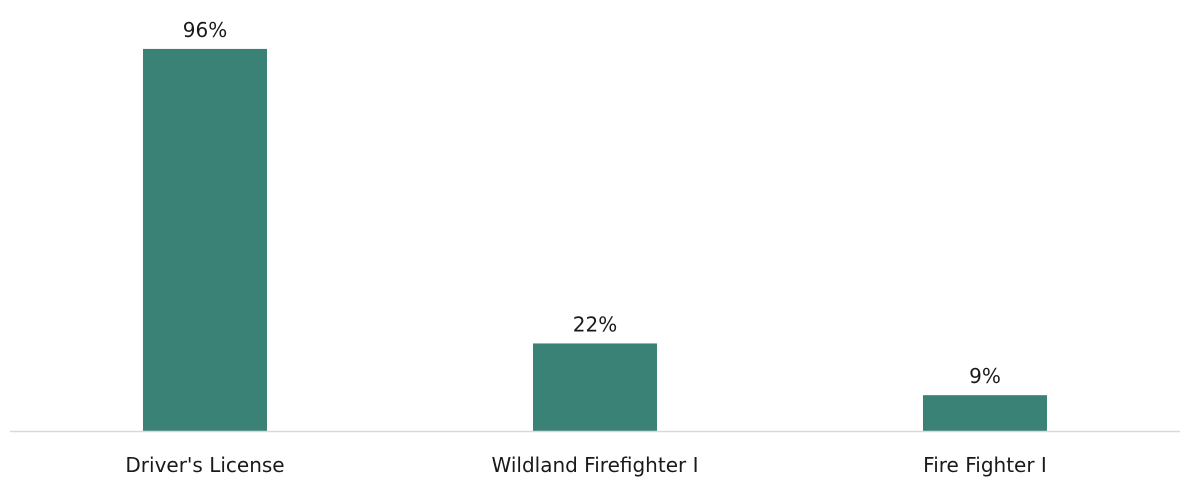 The height and width of the screenshot is (482, 1190). What do you see at coordinates (985, 465) in the screenshot?
I see `category-label-2: Fire Fighter I` at bounding box center [985, 465].